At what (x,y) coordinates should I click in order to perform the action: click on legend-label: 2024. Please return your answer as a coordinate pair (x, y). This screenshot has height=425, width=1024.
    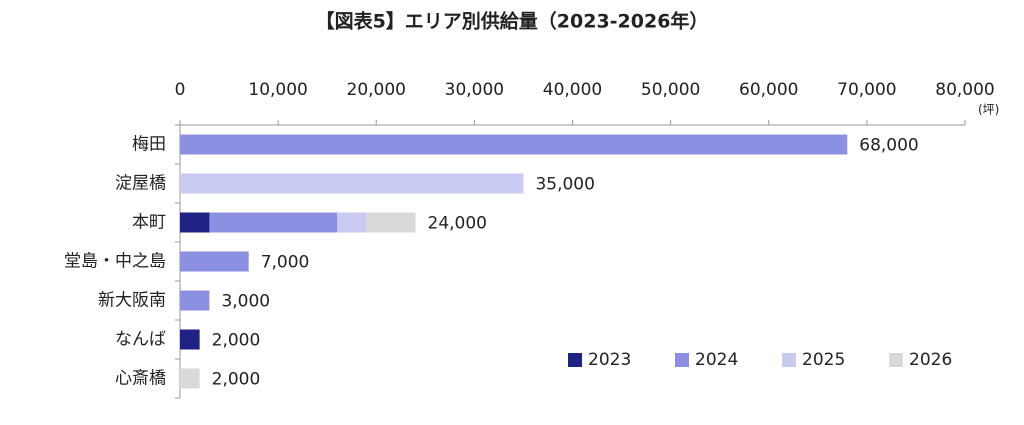
    Looking at the image, I should click on (716, 360).